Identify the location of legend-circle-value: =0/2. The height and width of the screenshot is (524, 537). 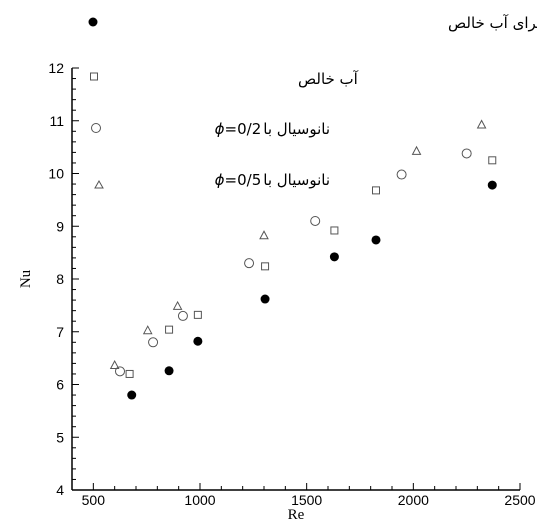
(243, 129).